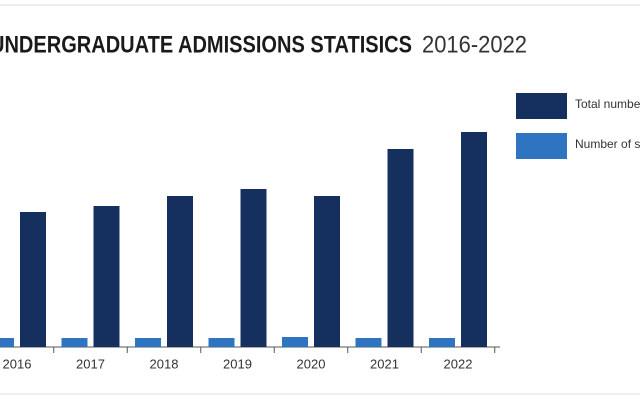 The image size is (640, 400). I want to click on legend-label: Total number, so click(607, 104).